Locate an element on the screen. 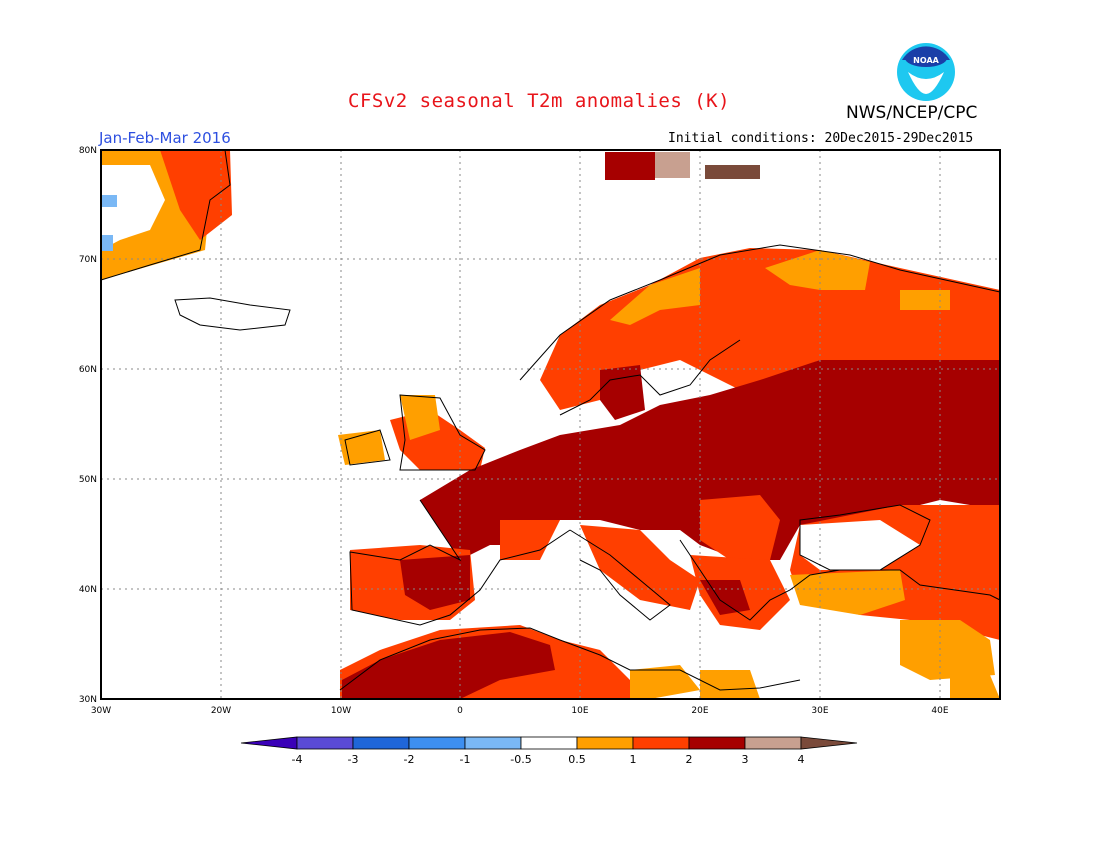  colorbar-label: 4 is located at coordinates (801, 759).